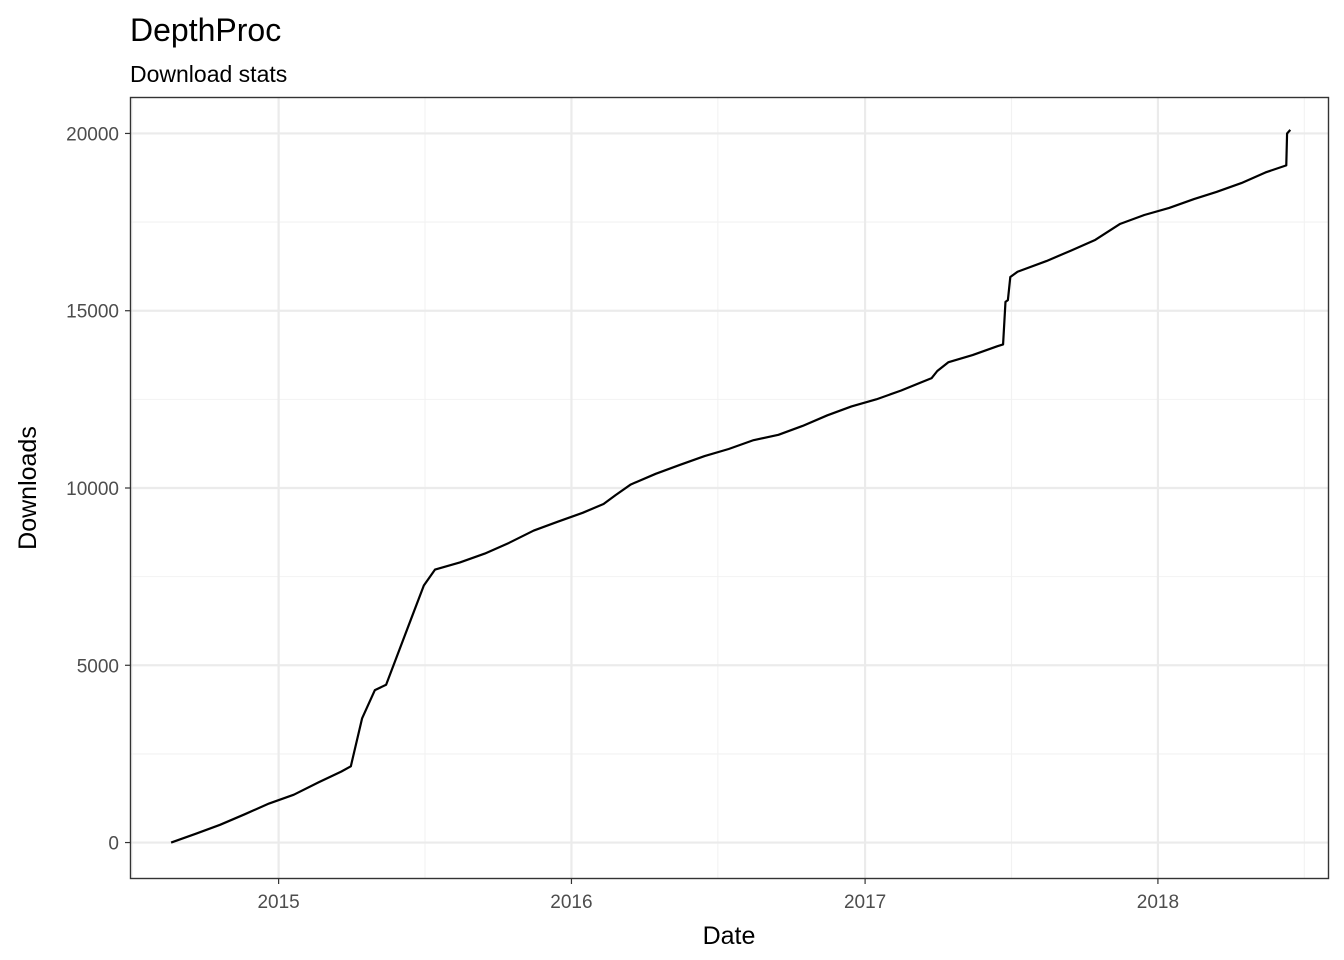 Image resolution: width=1344 pixels, height=960 pixels. What do you see at coordinates (28, 488) in the screenshot?
I see `y-axis-title: Downloads` at bounding box center [28, 488].